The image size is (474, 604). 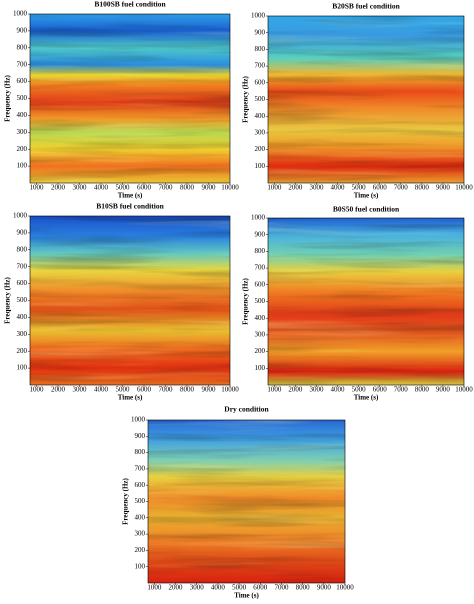 I want to click on panel-title: B10SB fuel condition, so click(x=130, y=206).